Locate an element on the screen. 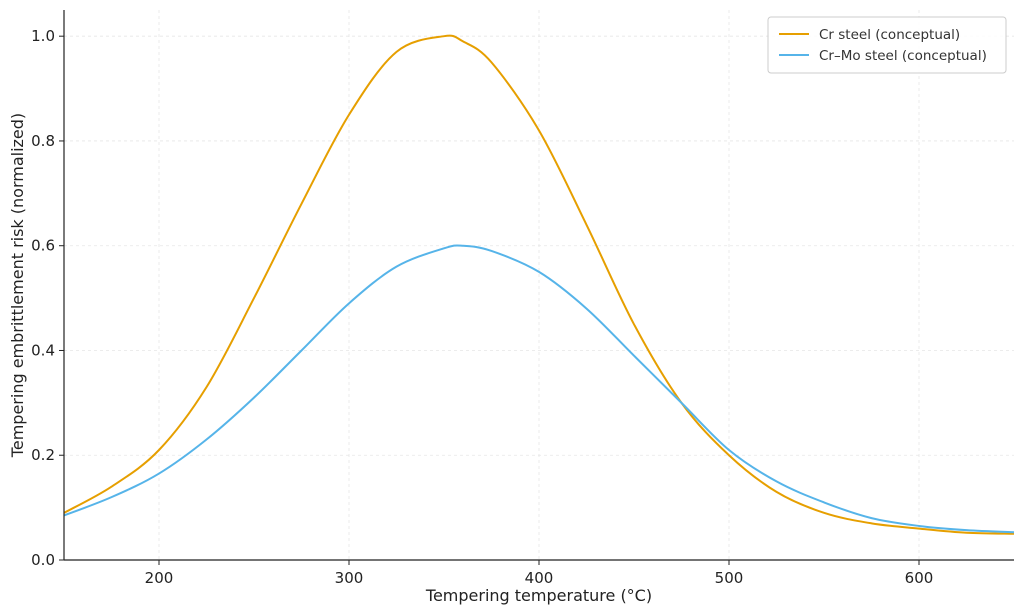  y-tick-label: 0.4 is located at coordinates (43, 350).